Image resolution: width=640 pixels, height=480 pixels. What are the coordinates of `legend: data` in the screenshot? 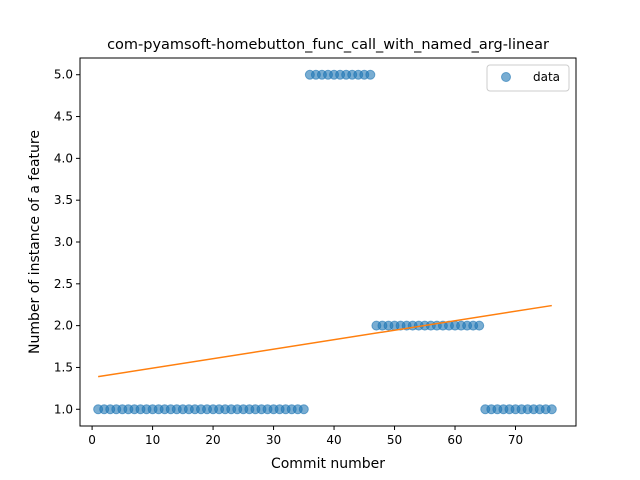 It's located at (528, 78).